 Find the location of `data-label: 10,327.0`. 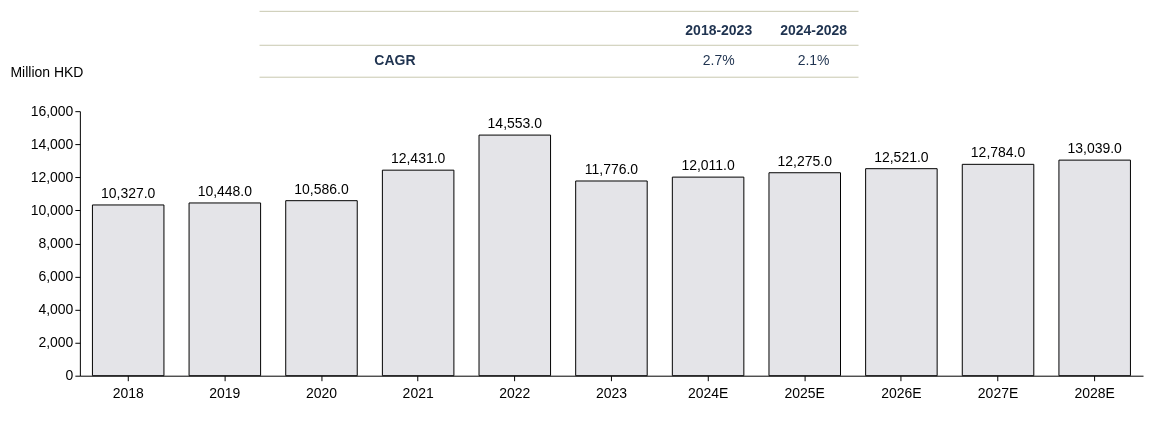

data-label: 10,327.0 is located at coordinates (128, 192).